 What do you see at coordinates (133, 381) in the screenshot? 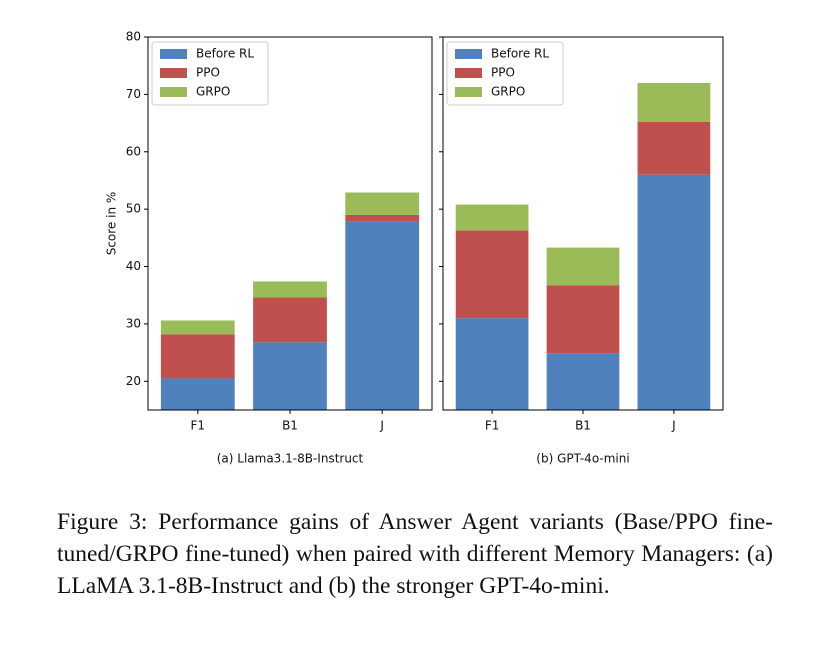
I see `y-tick-label: 20` at bounding box center [133, 381].